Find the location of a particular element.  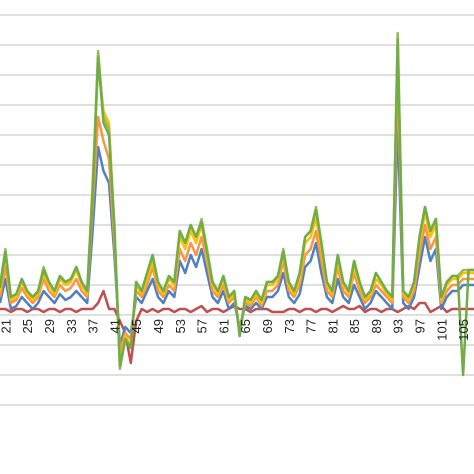

x-tick-label: 101 is located at coordinates (441, 330).